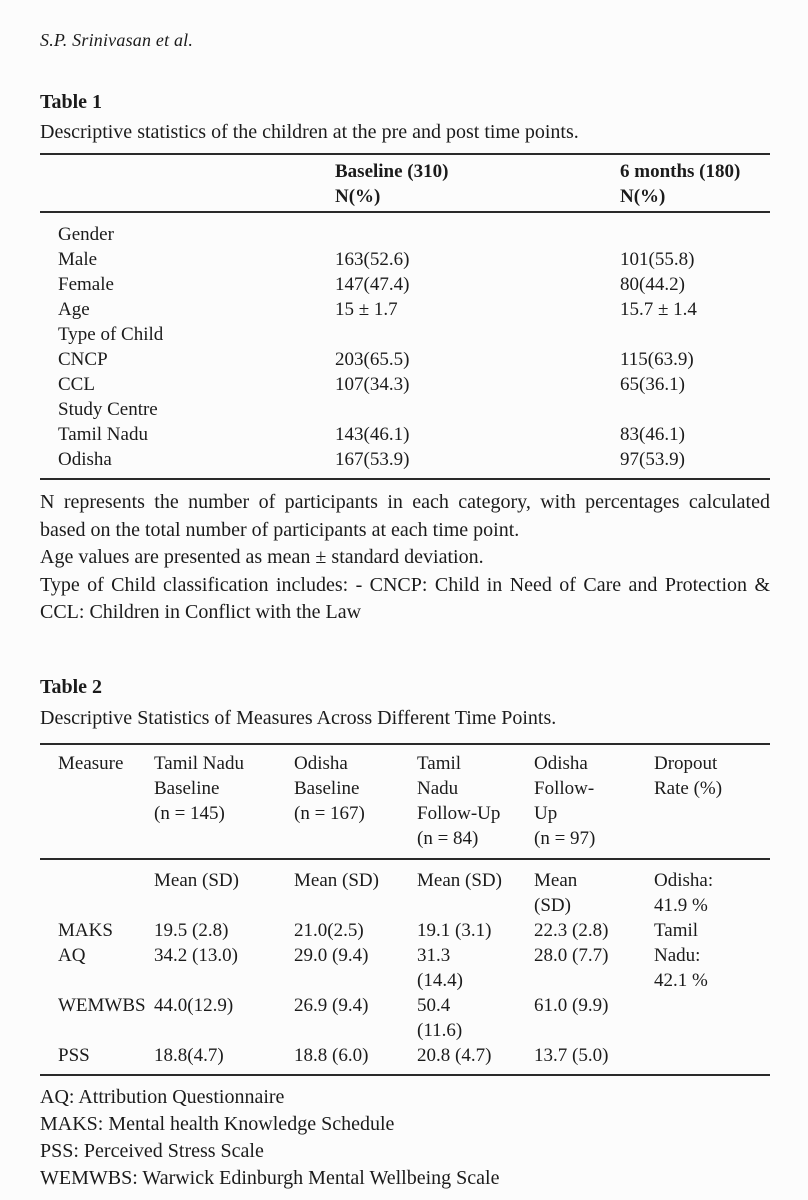  I want to click on row-label: Female, so click(86, 284).